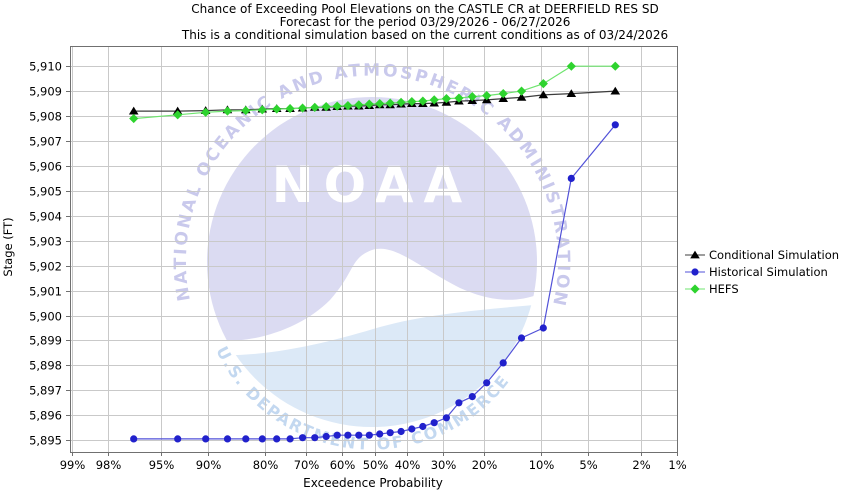  What do you see at coordinates (343, 465) in the screenshot?
I see `svg-text: 60%` at bounding box center [343, 465].